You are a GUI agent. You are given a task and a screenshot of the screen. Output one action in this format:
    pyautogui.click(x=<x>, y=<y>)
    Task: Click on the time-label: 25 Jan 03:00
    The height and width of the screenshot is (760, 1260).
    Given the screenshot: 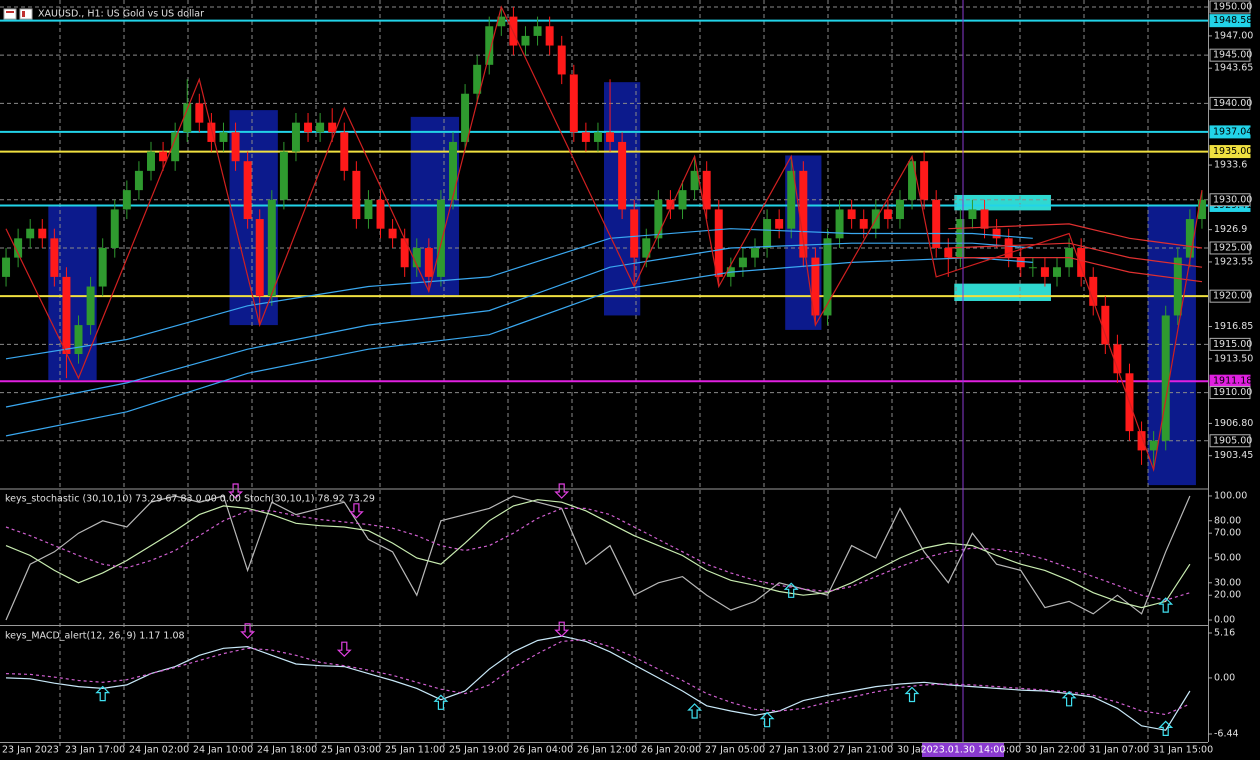 What is the action you would take?
    pyautogui.click(x=351, y=750)
    